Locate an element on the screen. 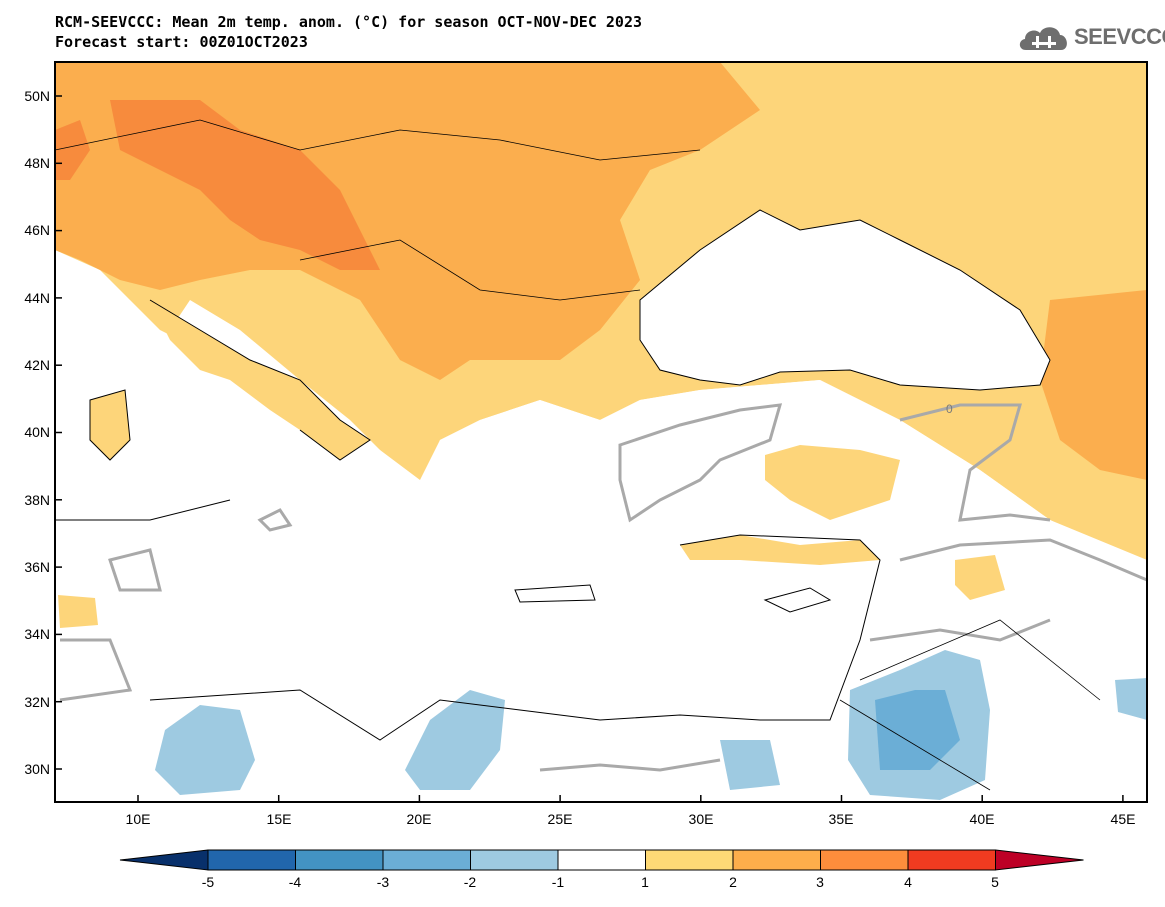 The image size is (1165, 907). cold-anomaly-jordan-core is located at coordinates (917, 730).